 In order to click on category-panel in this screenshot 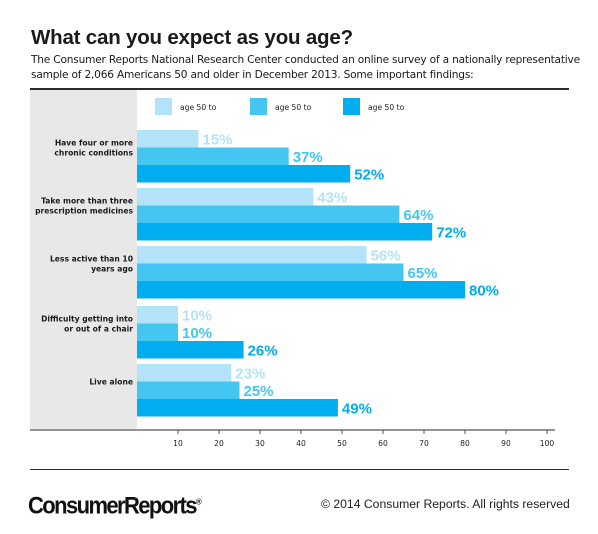, I will do `click(83, 259)`.